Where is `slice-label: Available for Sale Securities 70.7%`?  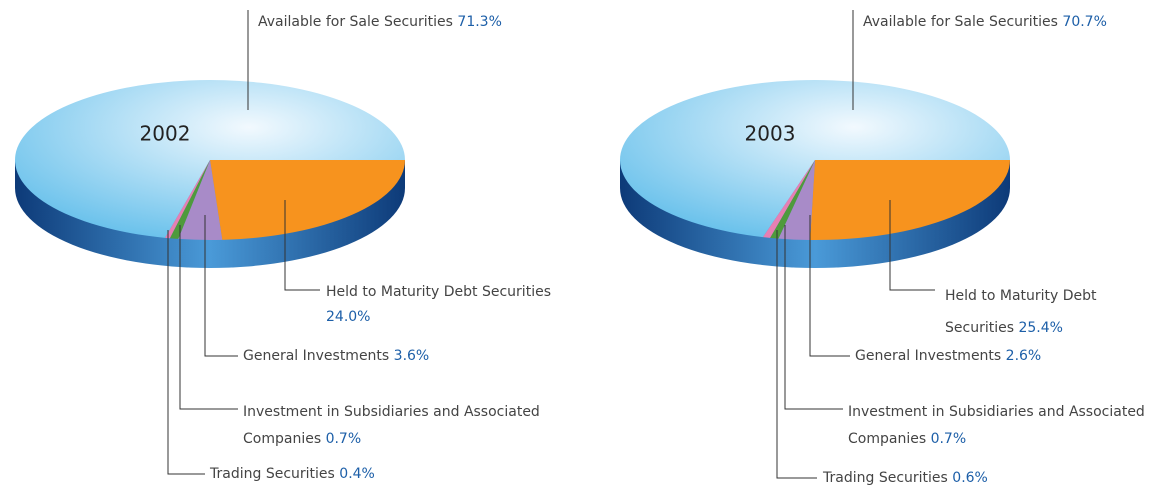 slice-label: Available for Sale Securities 70.7% is located at coordinates (985, 22).